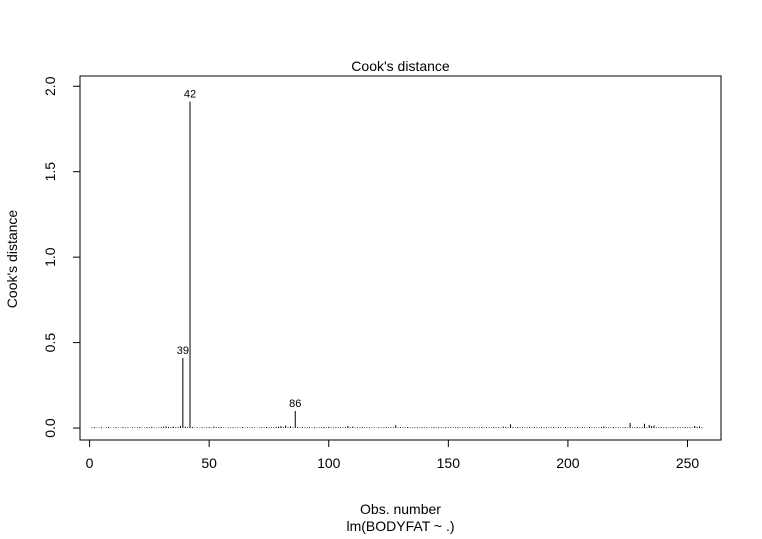  What do you see at coordinates (449, 463) in the screenshot?
I see `x-tick-label: 150` at bounding box center [449, 463].